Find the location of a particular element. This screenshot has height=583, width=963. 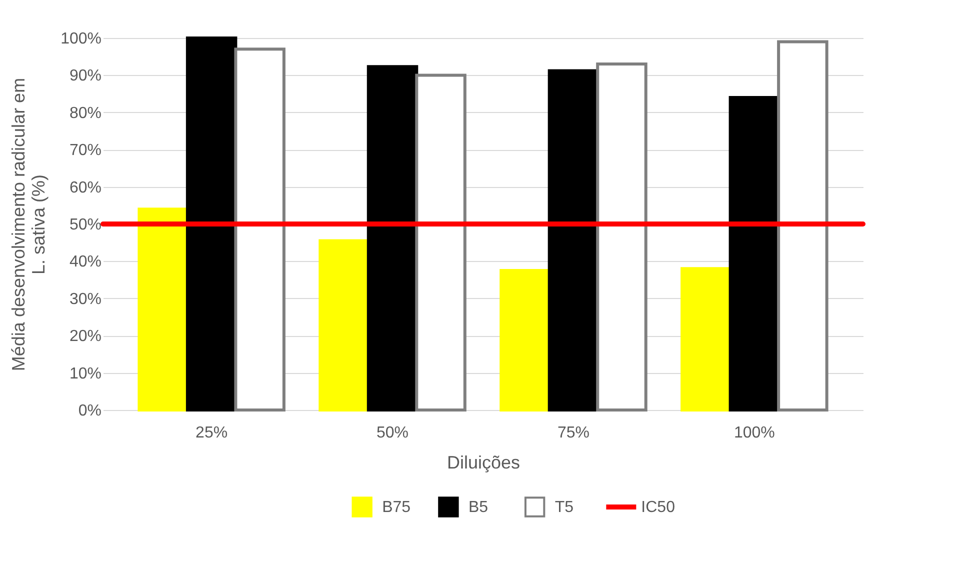

legend-label: T5 is located at coordinates (564, 507).